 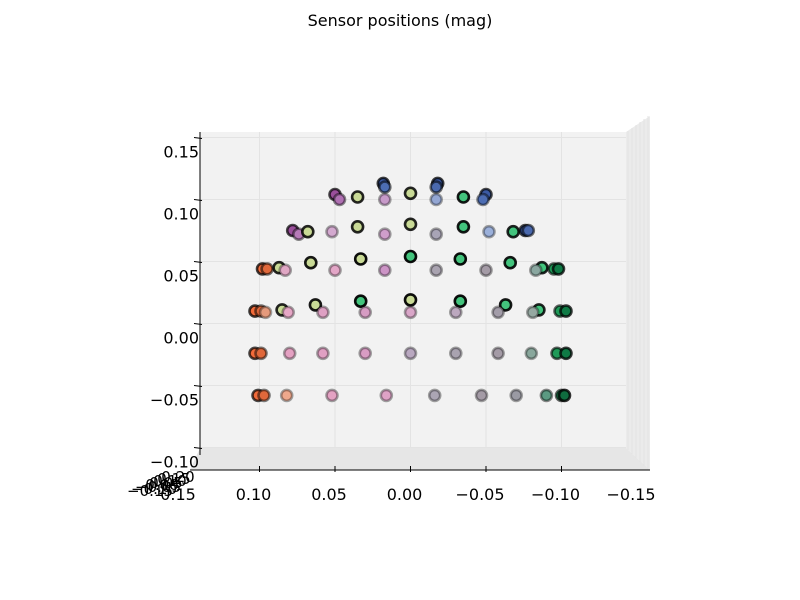 I want to click on floor-pane, so click(x=420, y=459).